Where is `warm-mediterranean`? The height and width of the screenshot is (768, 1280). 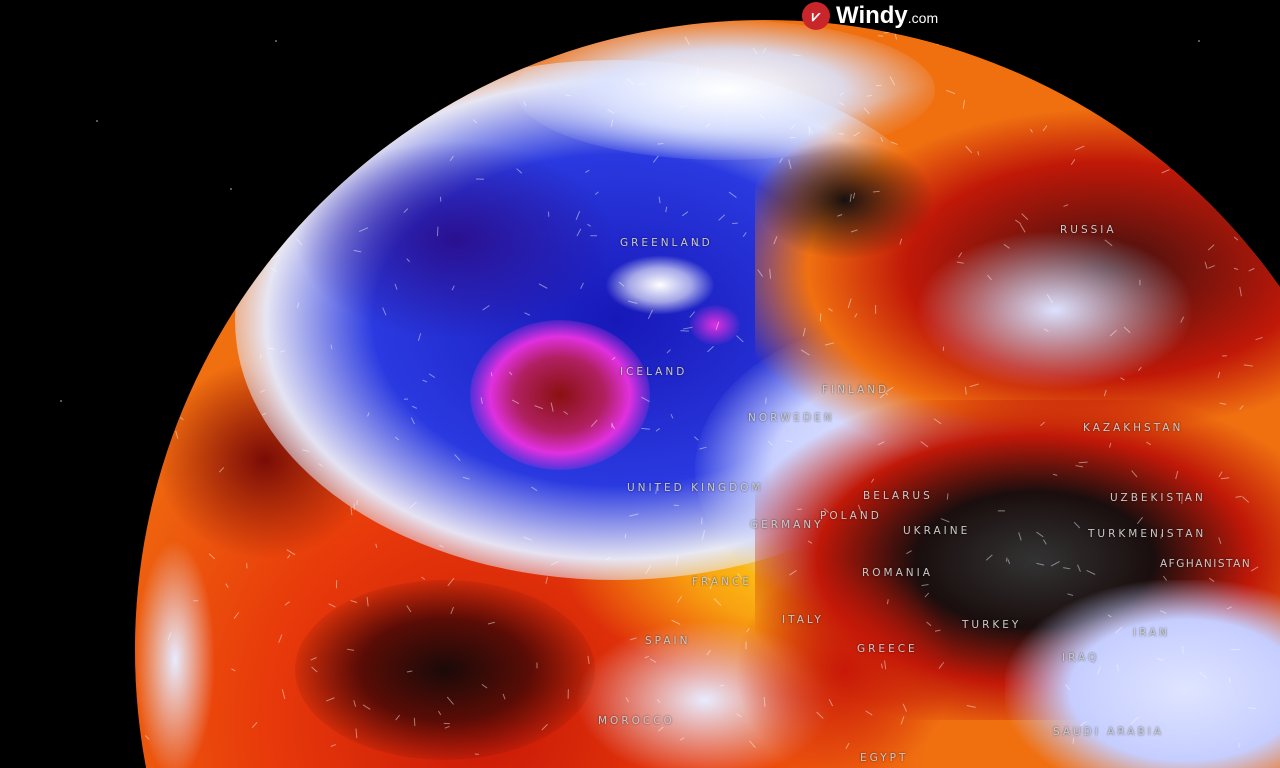
warm-mediterranean is located at coordinates (845, 664).